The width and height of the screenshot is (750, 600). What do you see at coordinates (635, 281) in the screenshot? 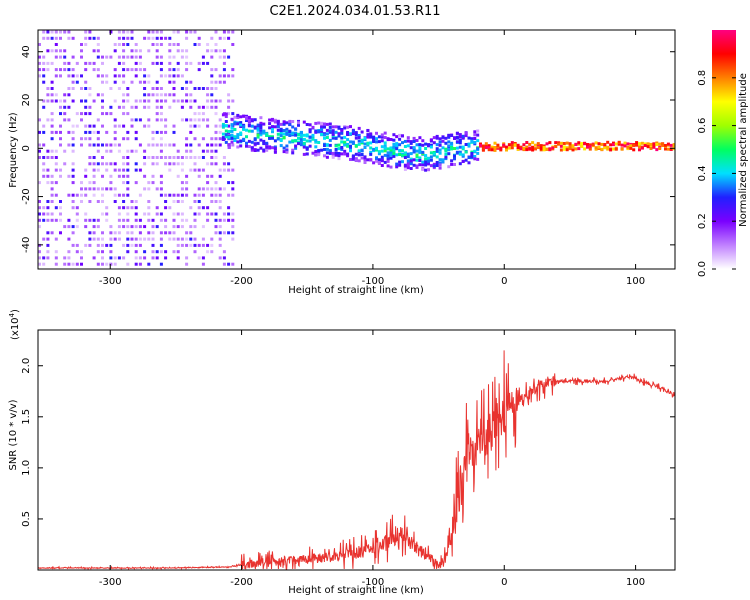
I see `x-tick-label: 100` at bounding box center [635, 281].